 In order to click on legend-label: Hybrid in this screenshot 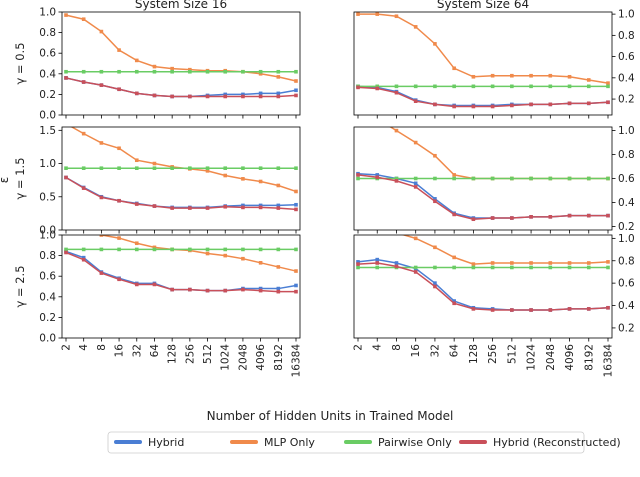, I will do `click(166, 442)`.